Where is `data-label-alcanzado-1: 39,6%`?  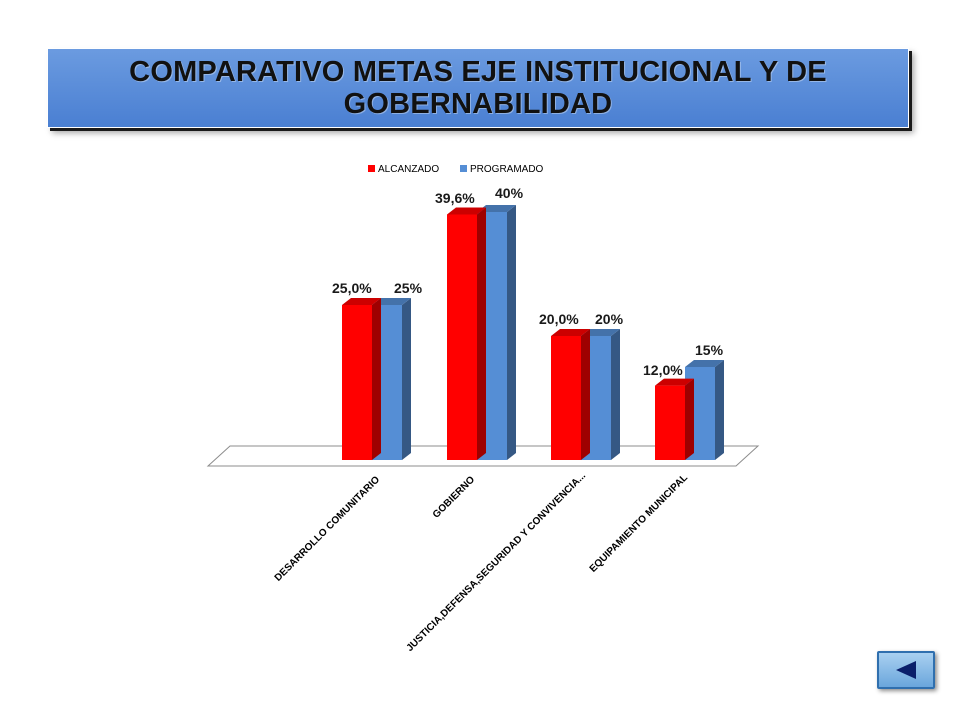 data-label-alcanzado-1: 39,6% is located at coordinates (455, 198).